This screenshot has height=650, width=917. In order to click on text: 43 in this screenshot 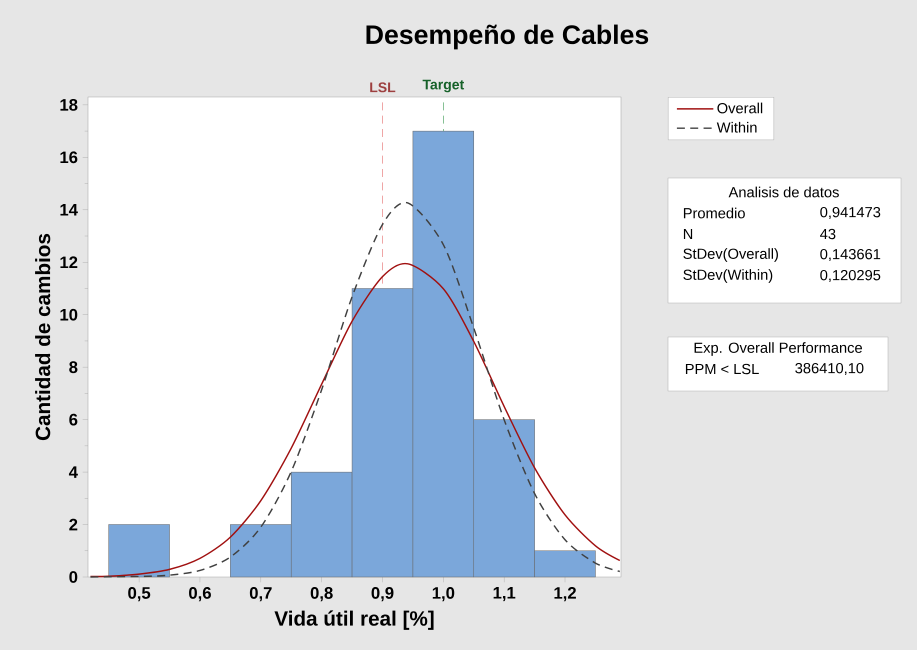, I will do `click(828, 234)`.